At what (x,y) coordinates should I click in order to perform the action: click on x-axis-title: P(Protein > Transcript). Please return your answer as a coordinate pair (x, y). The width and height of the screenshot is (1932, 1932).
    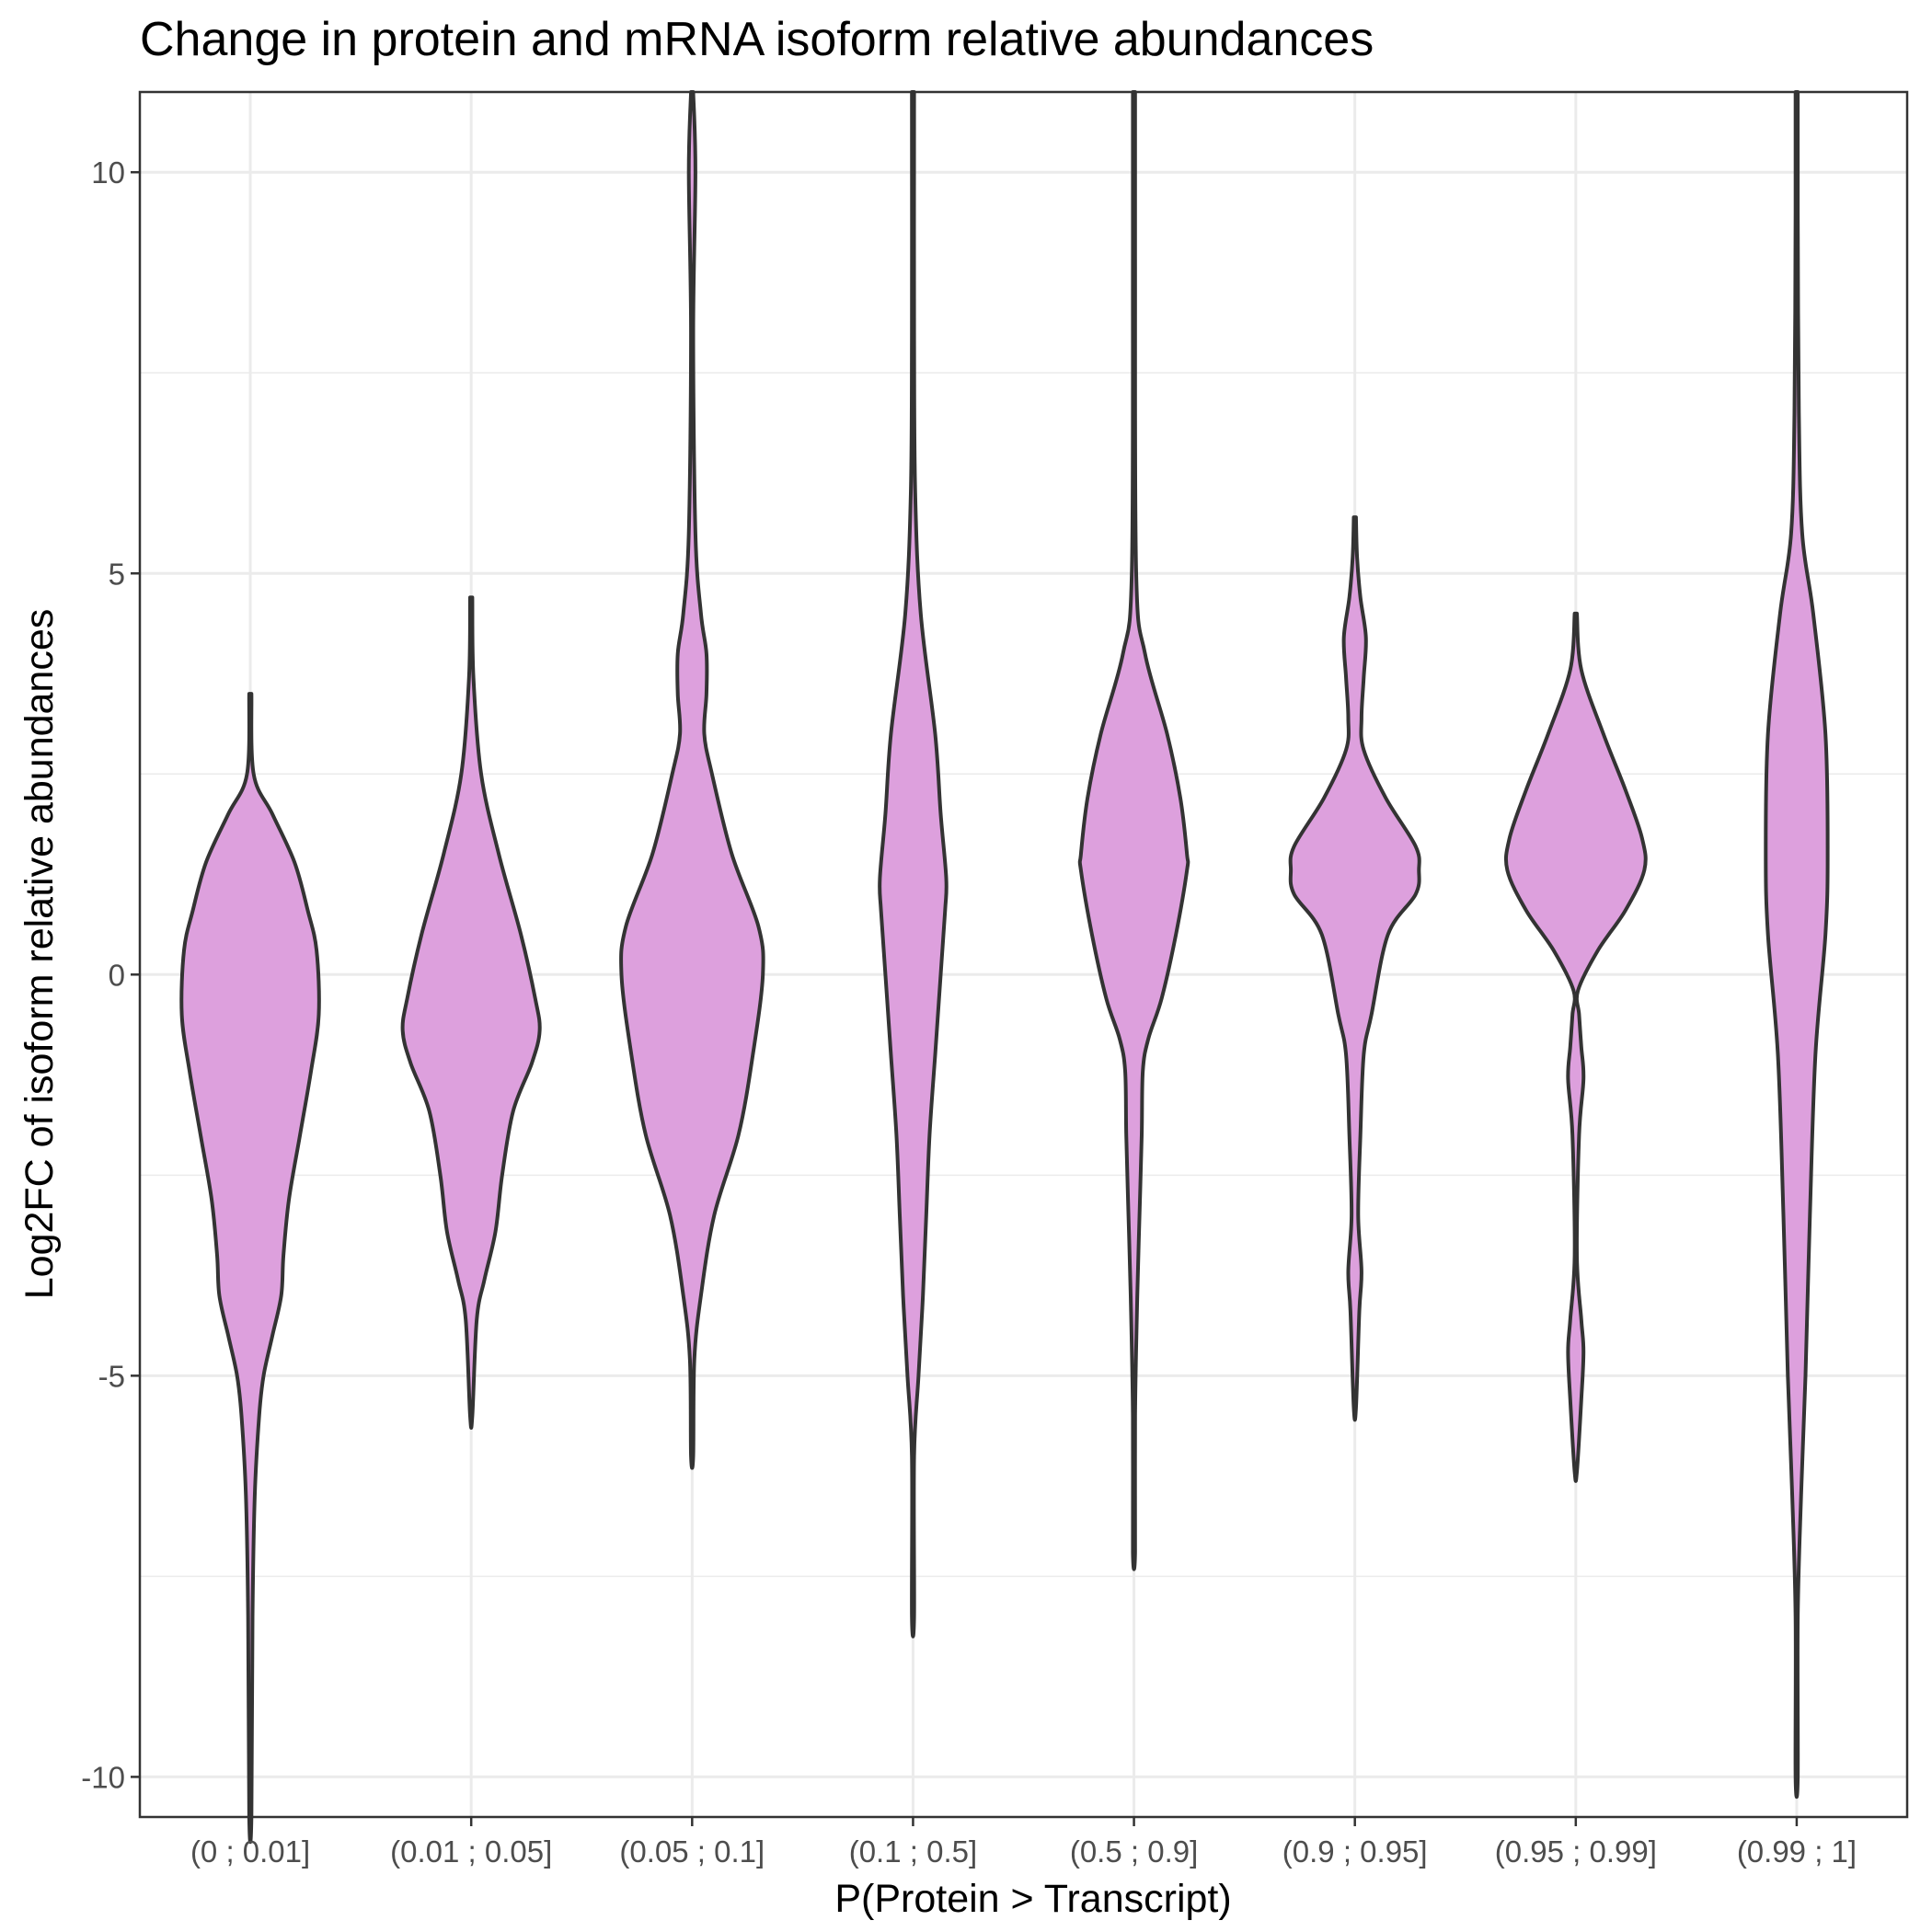
    Looking at the image, I should click on (1032, 1899).